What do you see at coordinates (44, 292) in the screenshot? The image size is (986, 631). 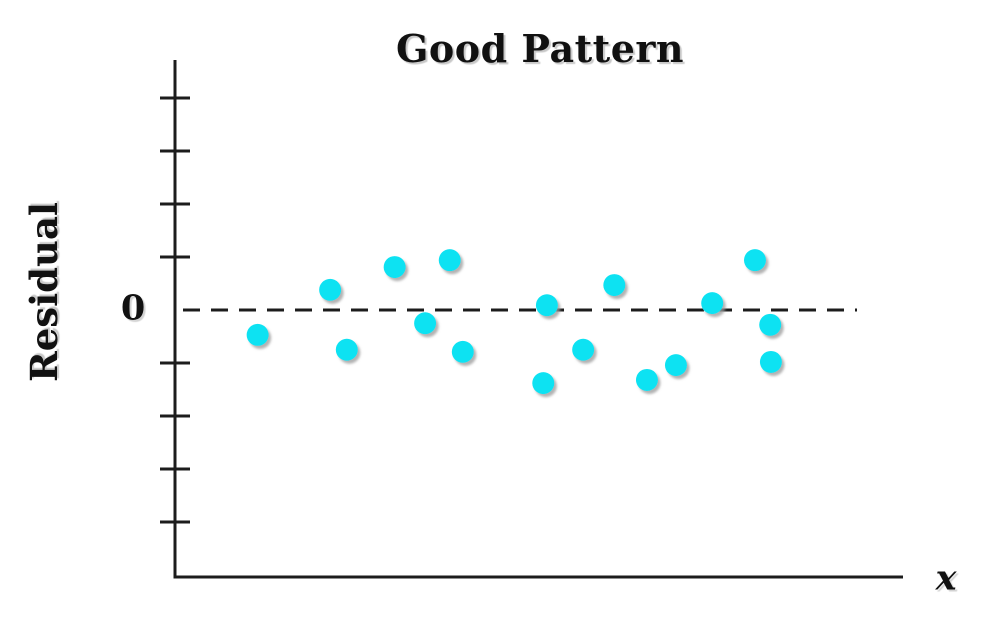 I see `y-axis-label: Residual` at bounding box center [44, 292].